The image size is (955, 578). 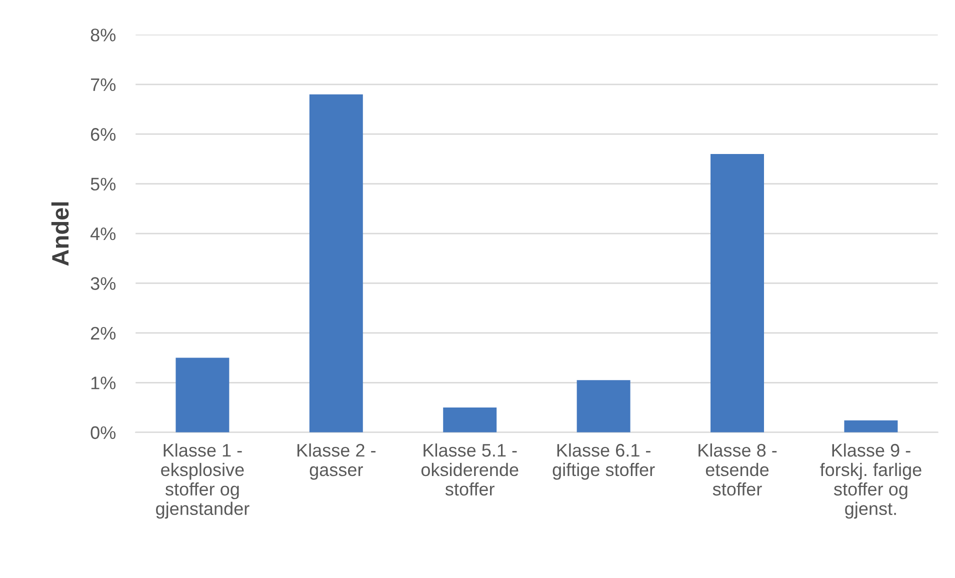 What do you see at coordinates (737, 469) in the screenshot?
I see `x-tick-label: Klasse 8 - etsende stoffer` at bounding box center [737, 469].